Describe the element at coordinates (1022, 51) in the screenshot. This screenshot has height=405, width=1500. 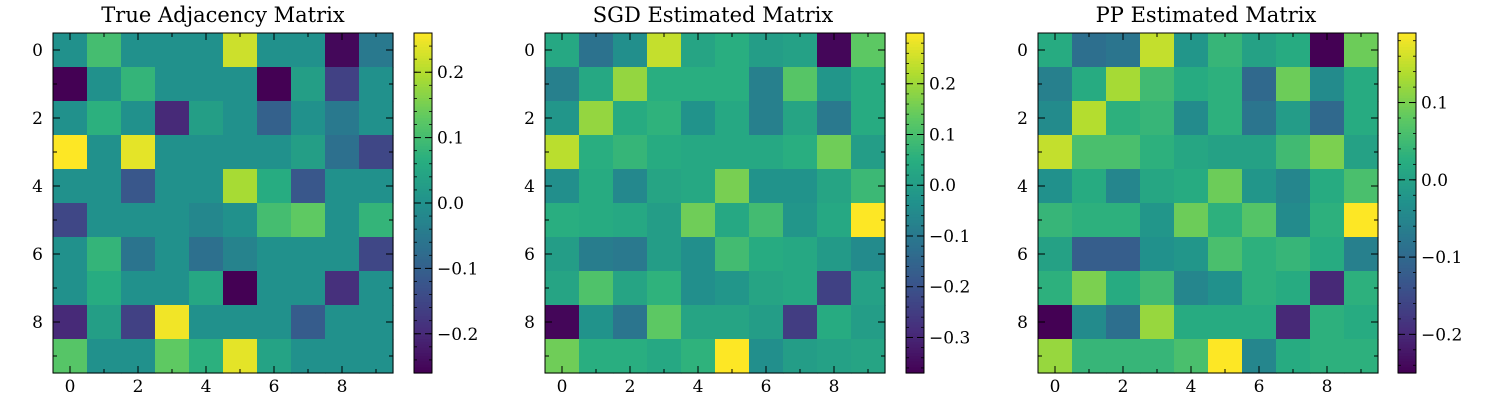
I see `y-tick-label: 0` at that location.